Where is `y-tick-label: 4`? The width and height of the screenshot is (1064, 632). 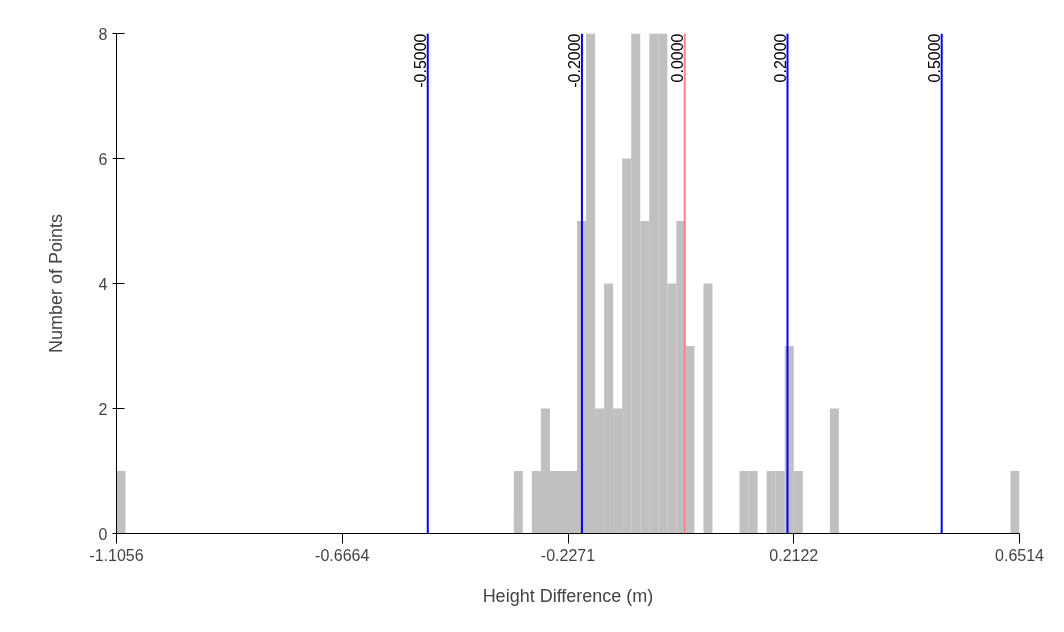
y-tick-label: 4 is located at coordinates (103, 284).